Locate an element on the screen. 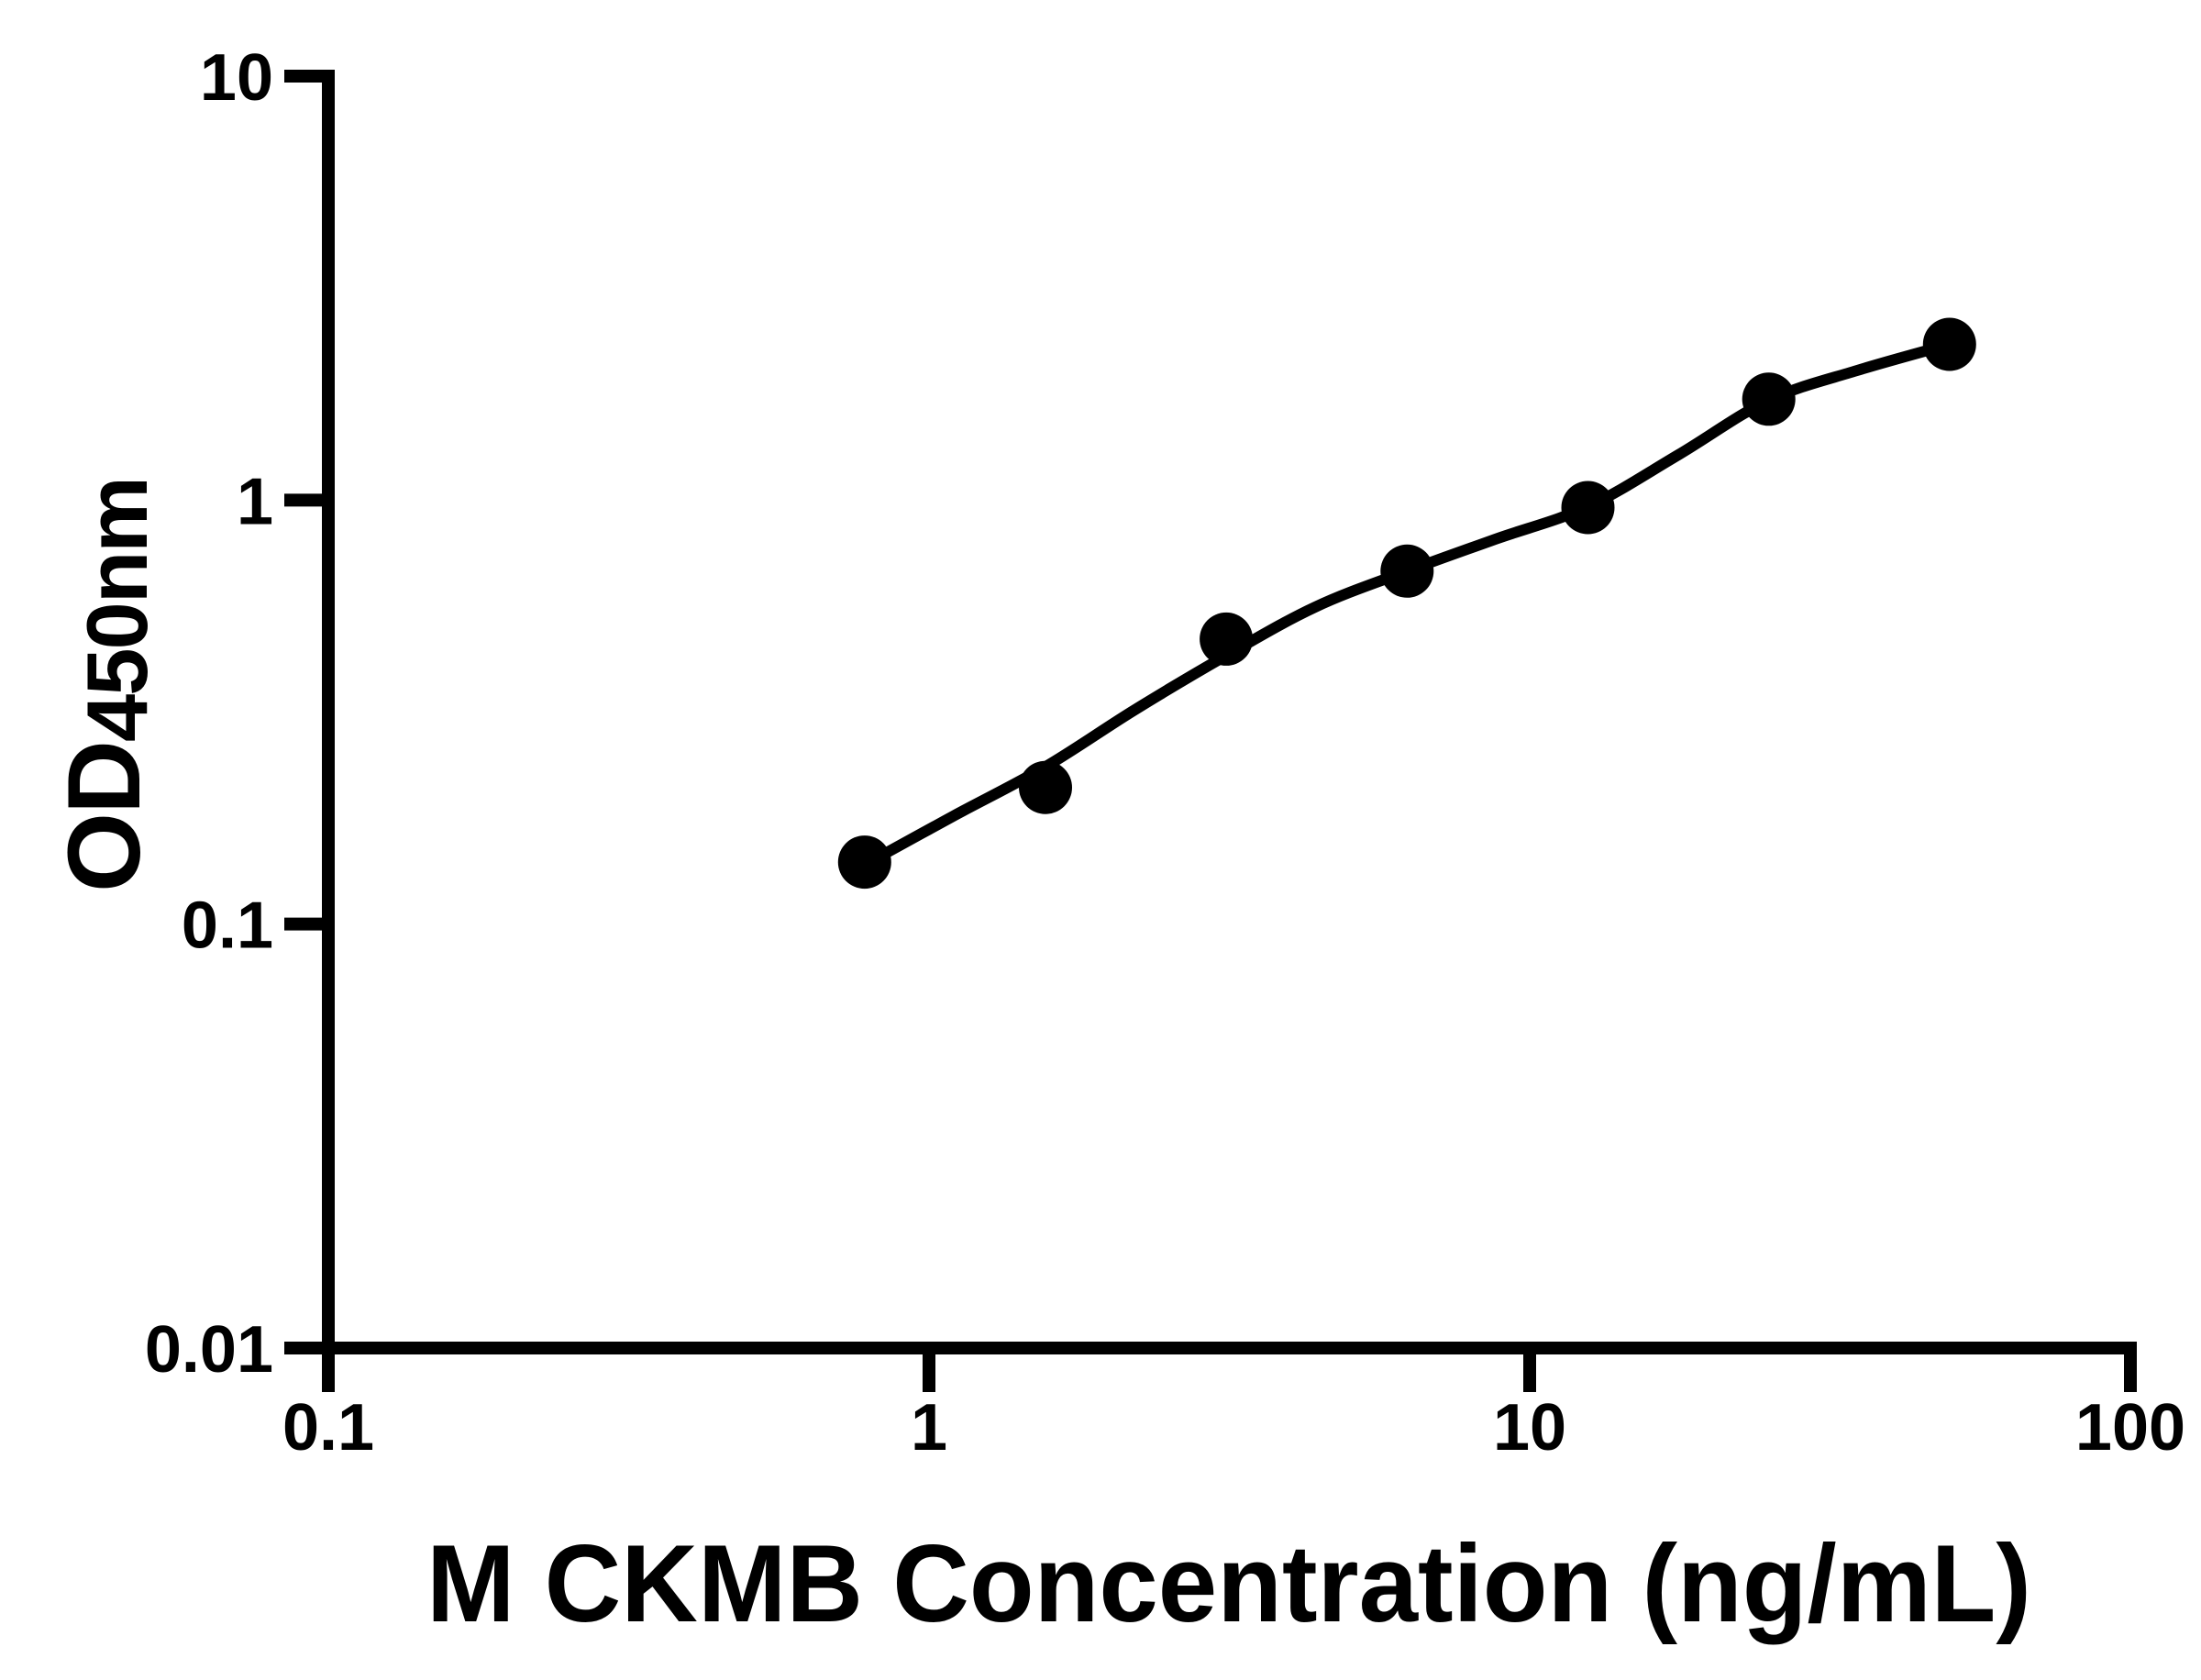  x-tick-label: 10 is located at coordinates (1529, 1427).